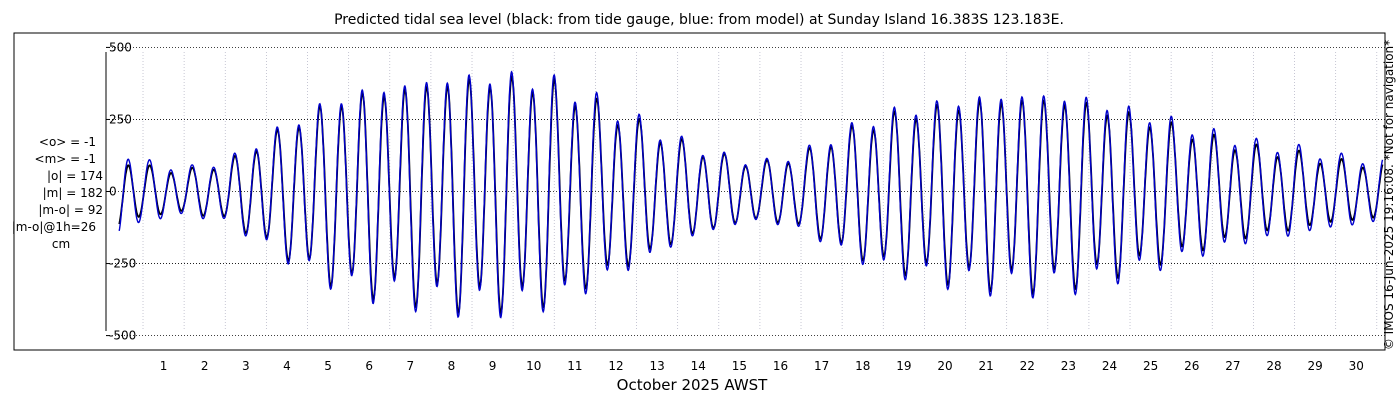  Describe the element at coordinates (1150, 366) in the screenshot. I see `x-tick-label: 25` at that location.